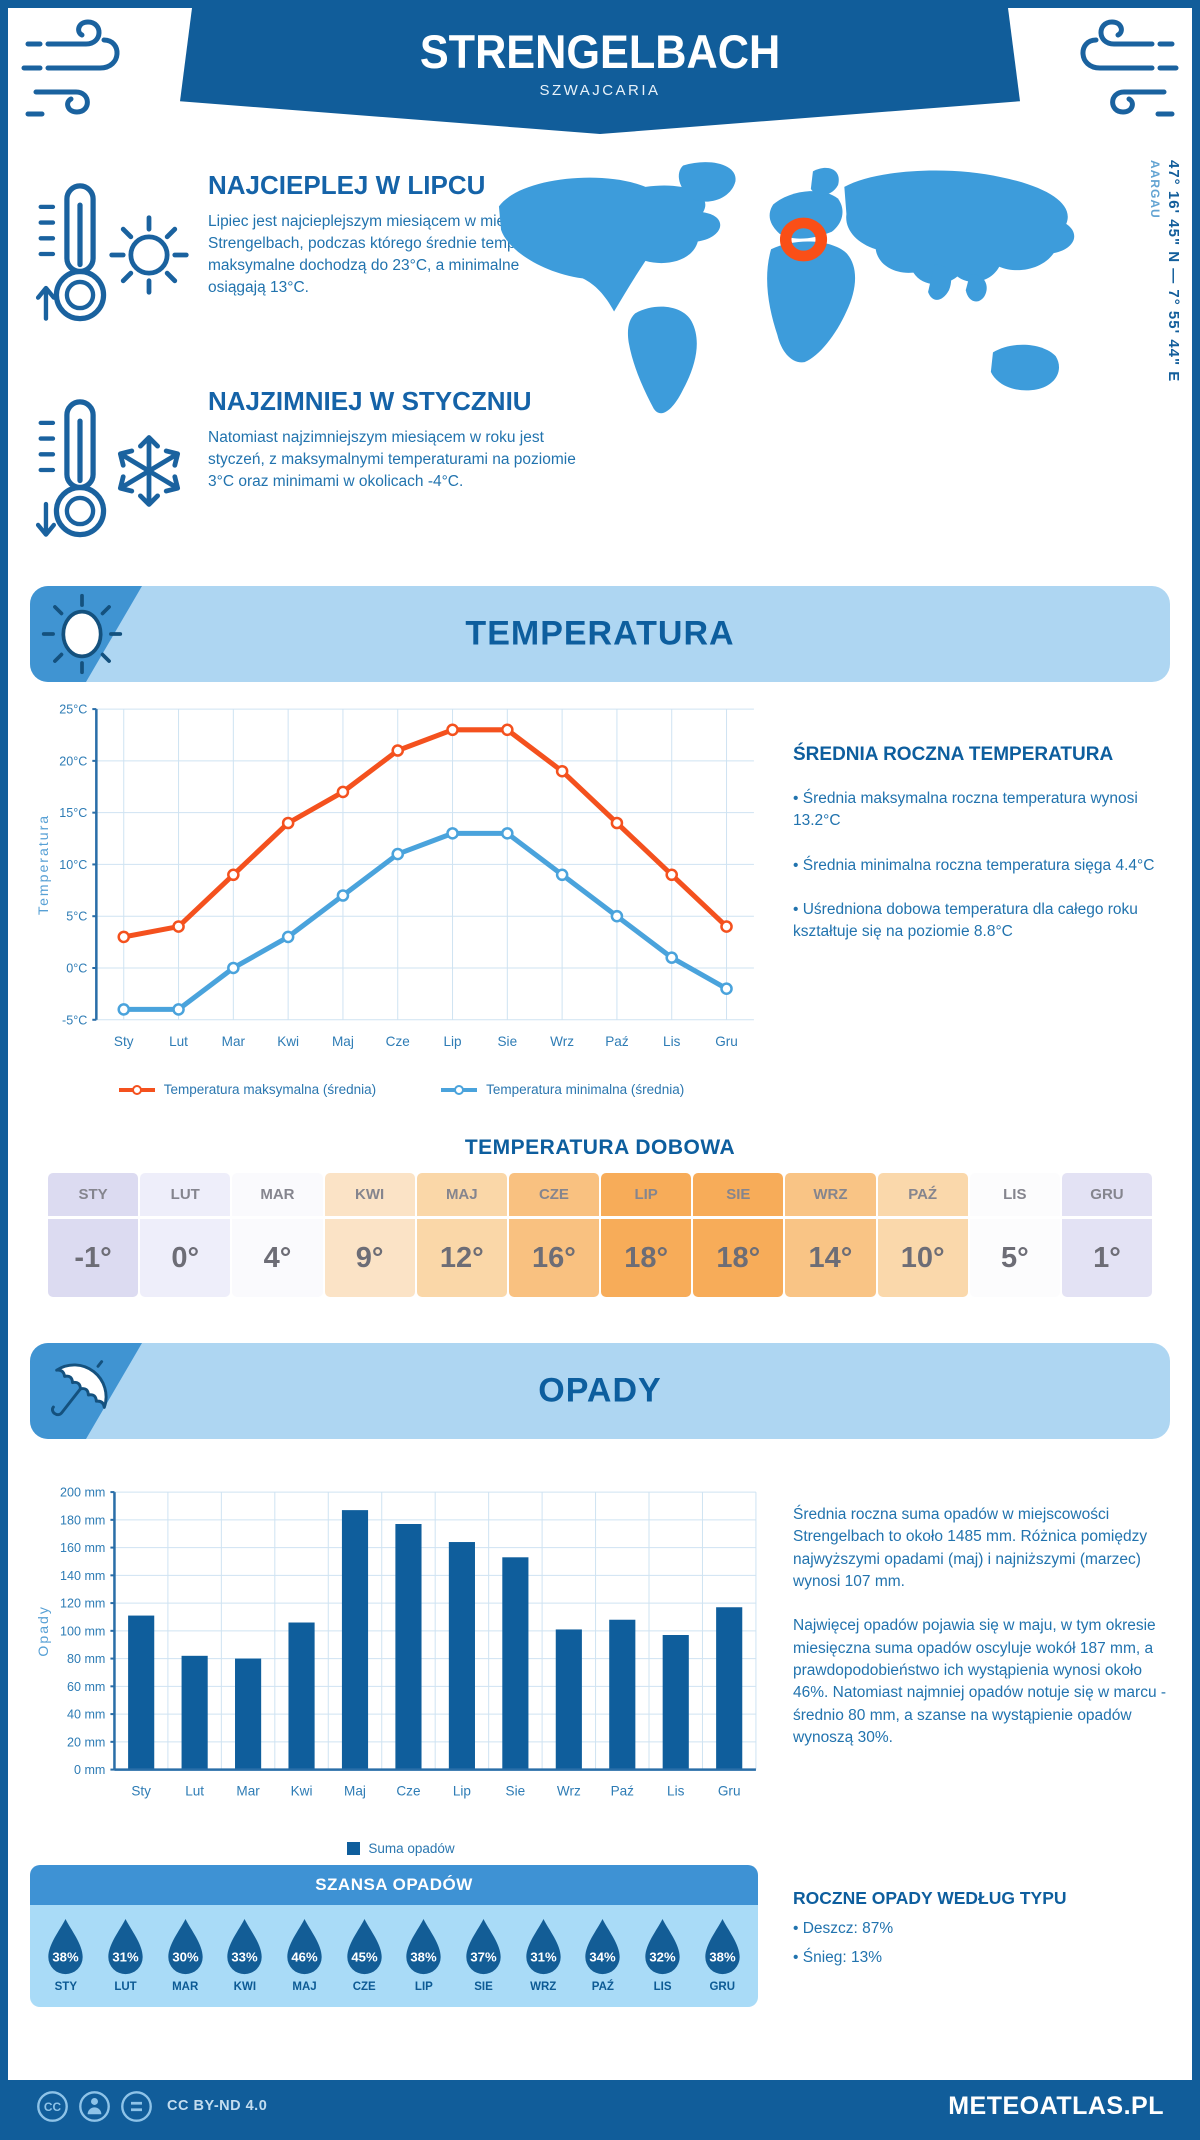 This screenshot has height=2140, width=1200. I want to click on precip-chance-month: LIS, so click(662, 1987).